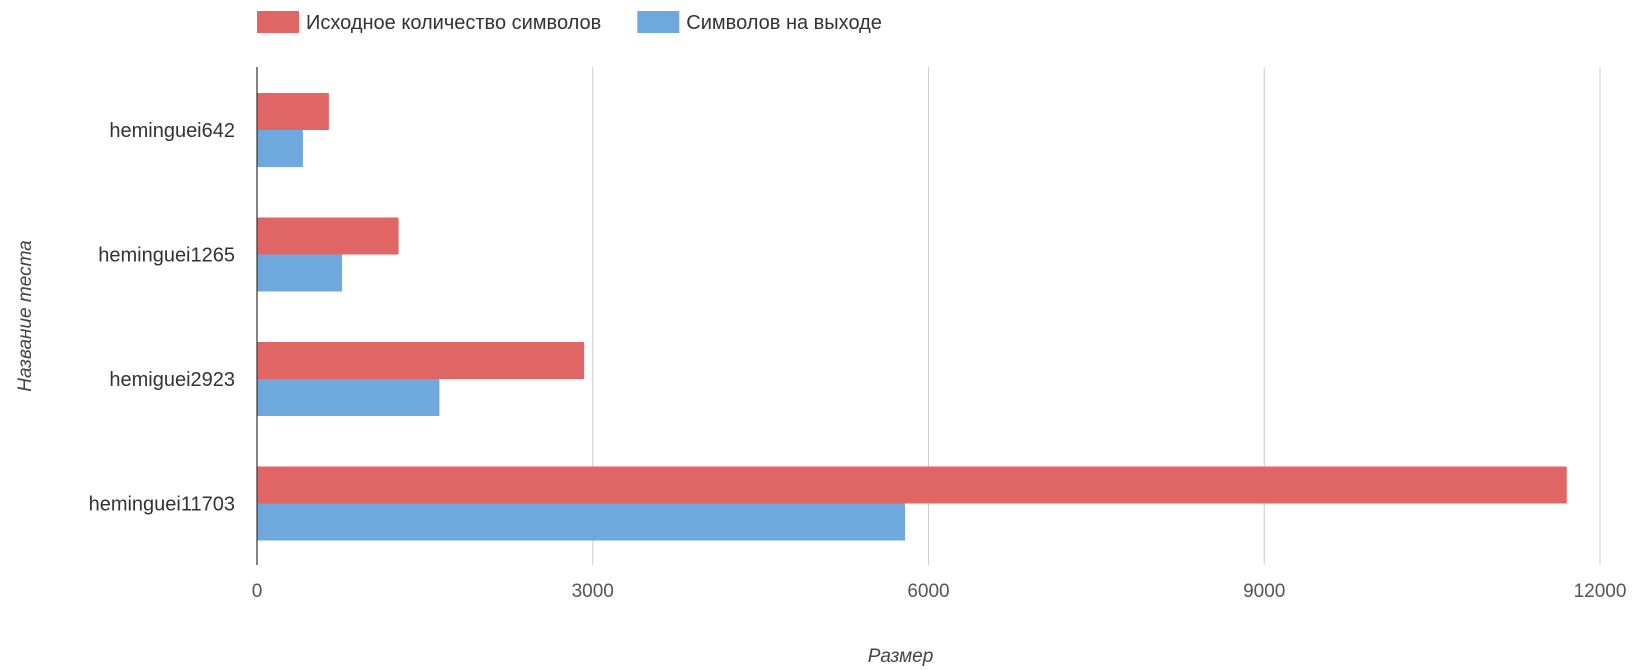 This screenshot has width=1634, height=670. I want to click on bar-output-hemiguei2923, so click(348, 397).